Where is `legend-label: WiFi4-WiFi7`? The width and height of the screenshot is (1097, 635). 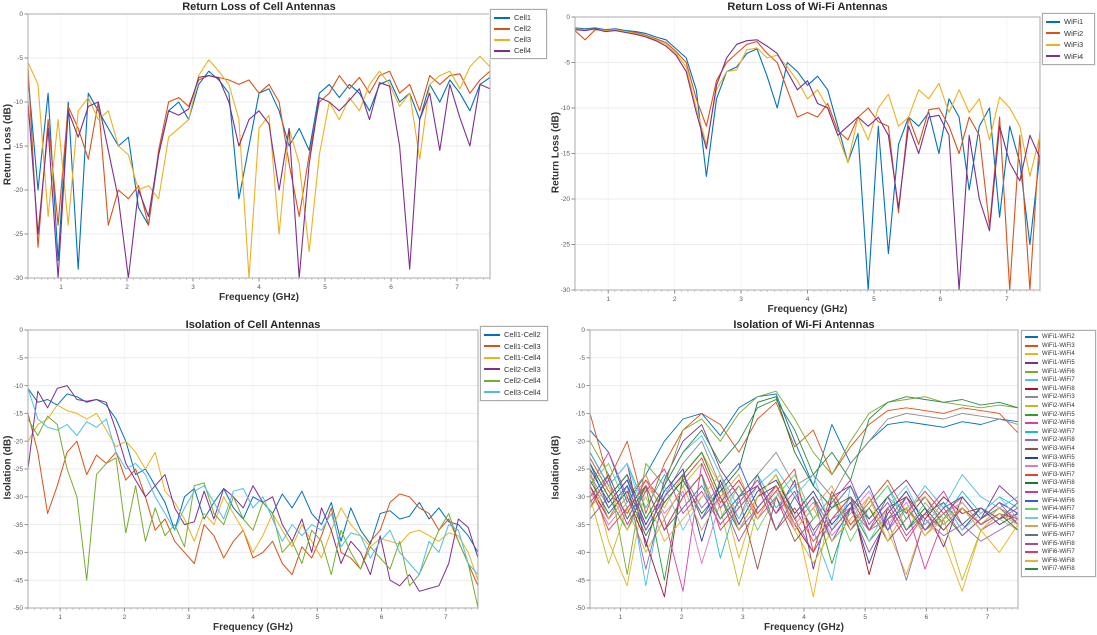
legend-label: WiFi4-WiFi7 is located at coordinates (1058, 509).